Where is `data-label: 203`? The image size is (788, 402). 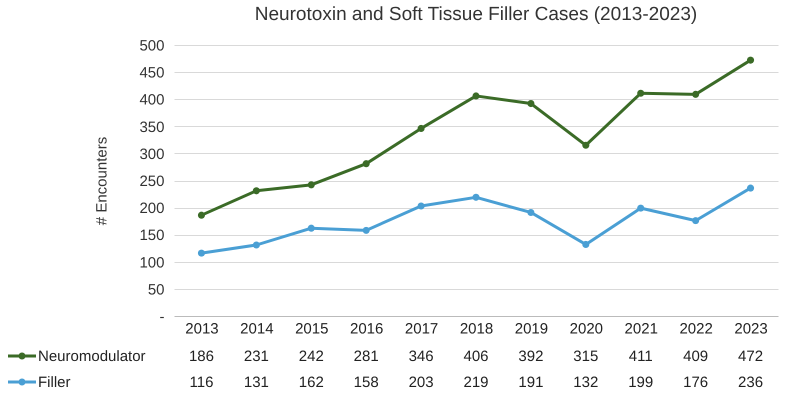 data-label: 203 is located at coordinates (421, 382).